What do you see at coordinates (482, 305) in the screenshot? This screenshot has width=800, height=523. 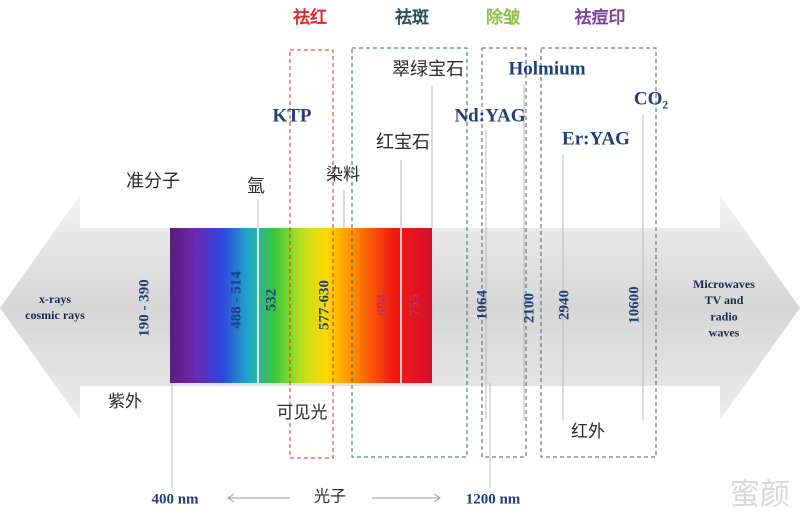 I see `wavelength: 1064` at bounding box center [482, 305].